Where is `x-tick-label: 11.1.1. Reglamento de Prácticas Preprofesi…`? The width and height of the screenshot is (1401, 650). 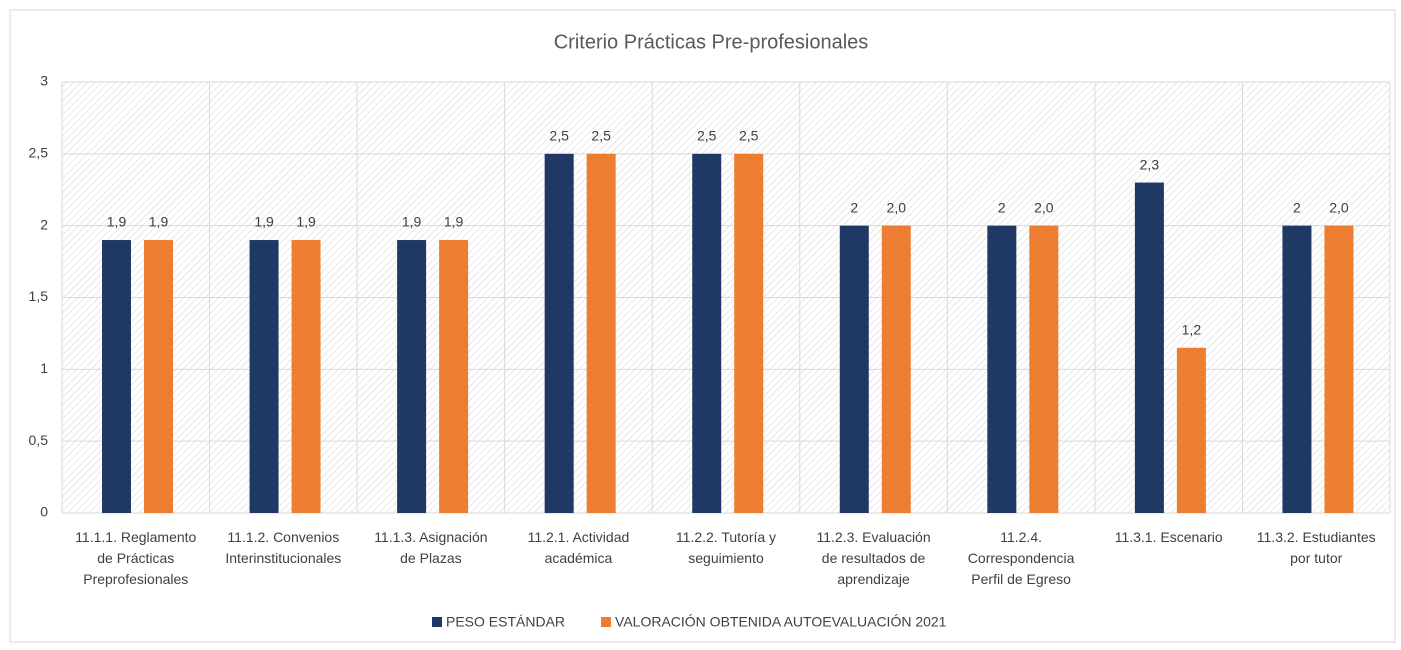 x-tick-label: 11.1.1. Reglamento de Prácticas Preprofesi… is located at coordinates (135, 558).